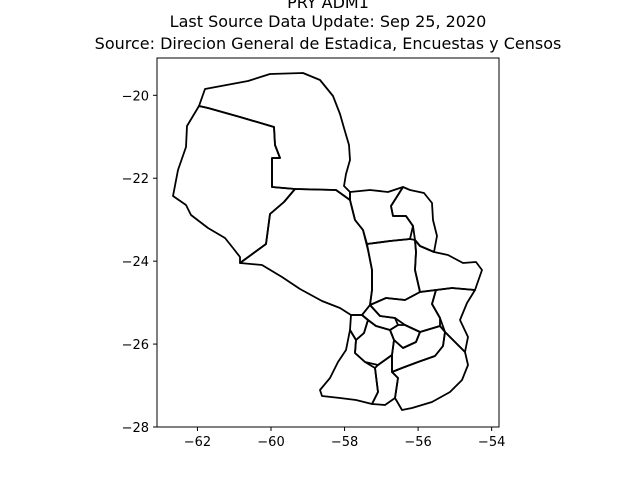  Describe the element at coordinates (349, 367) in the screenshot. I see `department-boundary-neembucu` at that location.